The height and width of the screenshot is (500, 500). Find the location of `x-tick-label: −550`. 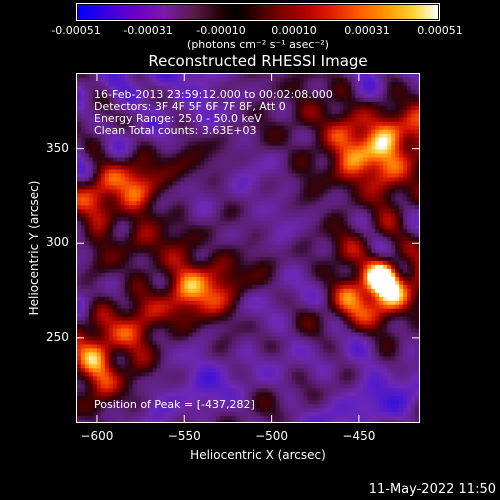

x-tick-label: −550 is located at coordinates (184, 436).